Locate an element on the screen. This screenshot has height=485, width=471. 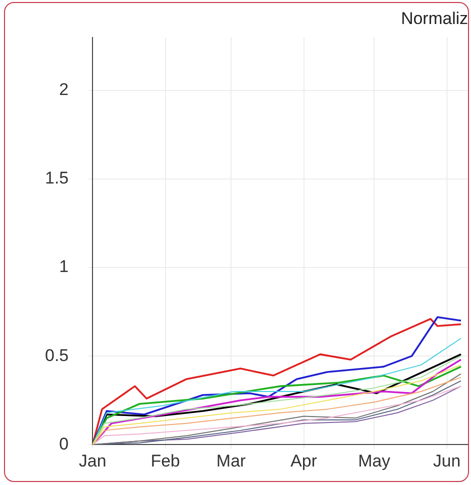
y-tick-label: 0 is located at coordinates (64, 444).